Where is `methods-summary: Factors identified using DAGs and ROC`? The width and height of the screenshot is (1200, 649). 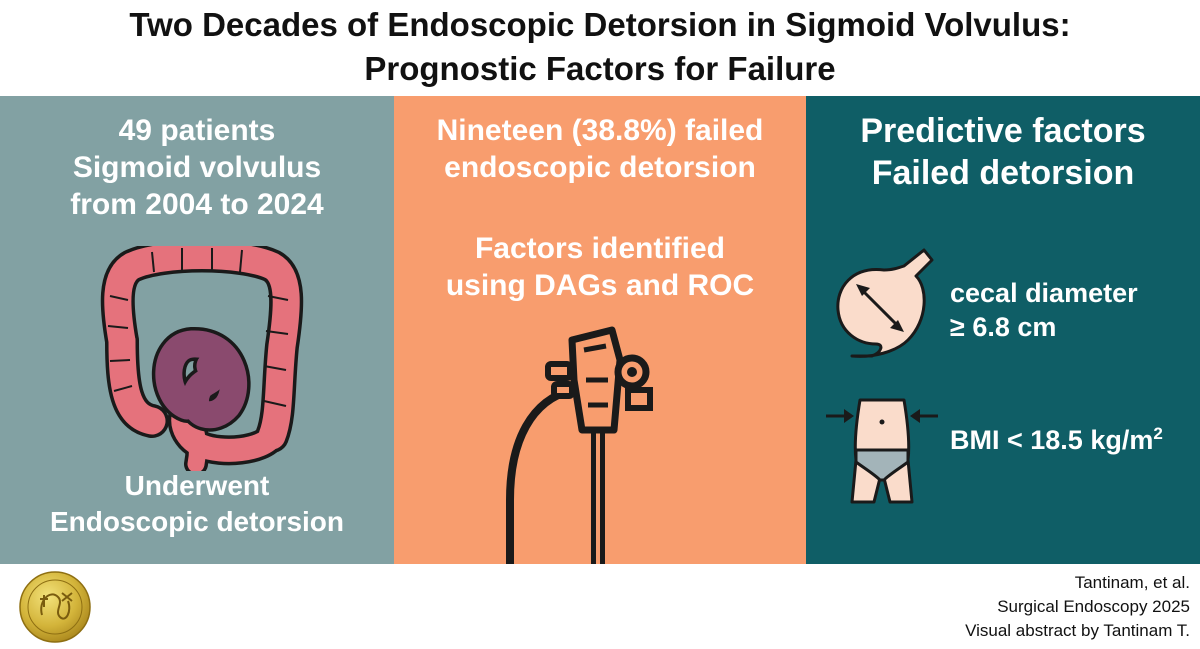 methods-summary: Factors identified using DAGs and ROC is located at coordinates (600, 267).